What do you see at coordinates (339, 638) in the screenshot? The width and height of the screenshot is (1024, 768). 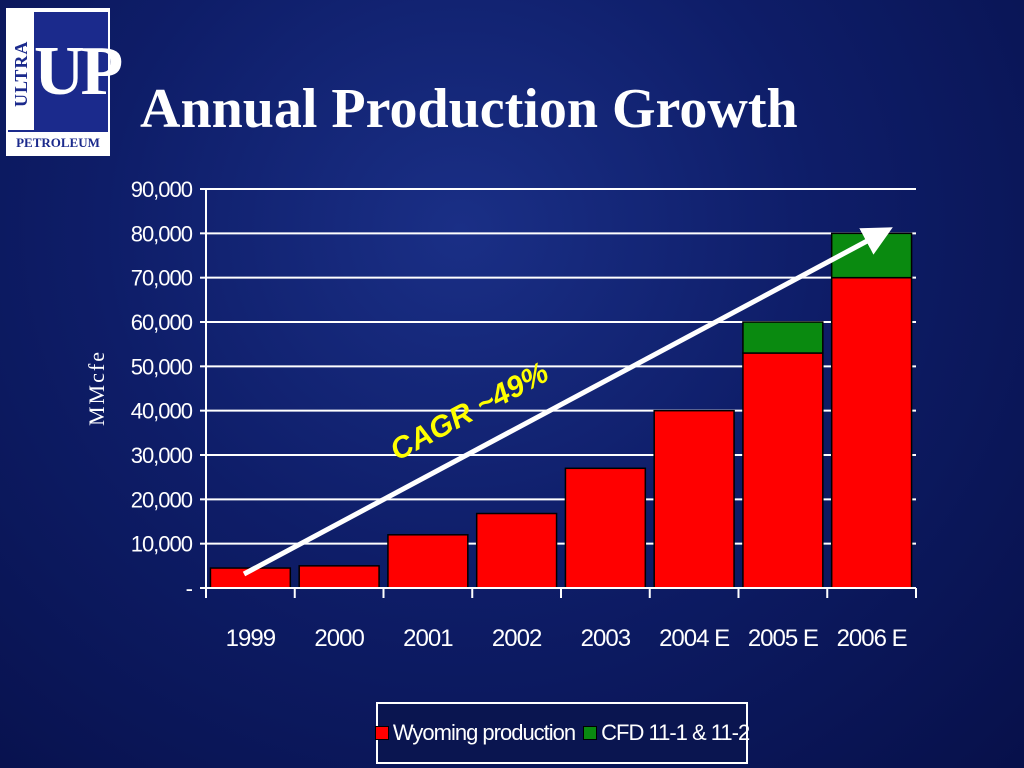 I see `x-tick-label: 2000` at bounding box center [339, 638].